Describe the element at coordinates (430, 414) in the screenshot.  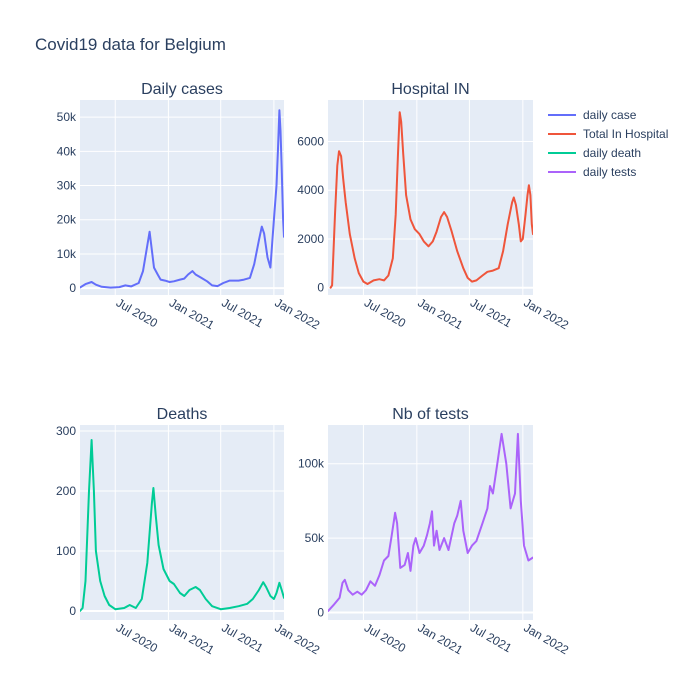
I see `subplot-title: Nb of tests` at that location.